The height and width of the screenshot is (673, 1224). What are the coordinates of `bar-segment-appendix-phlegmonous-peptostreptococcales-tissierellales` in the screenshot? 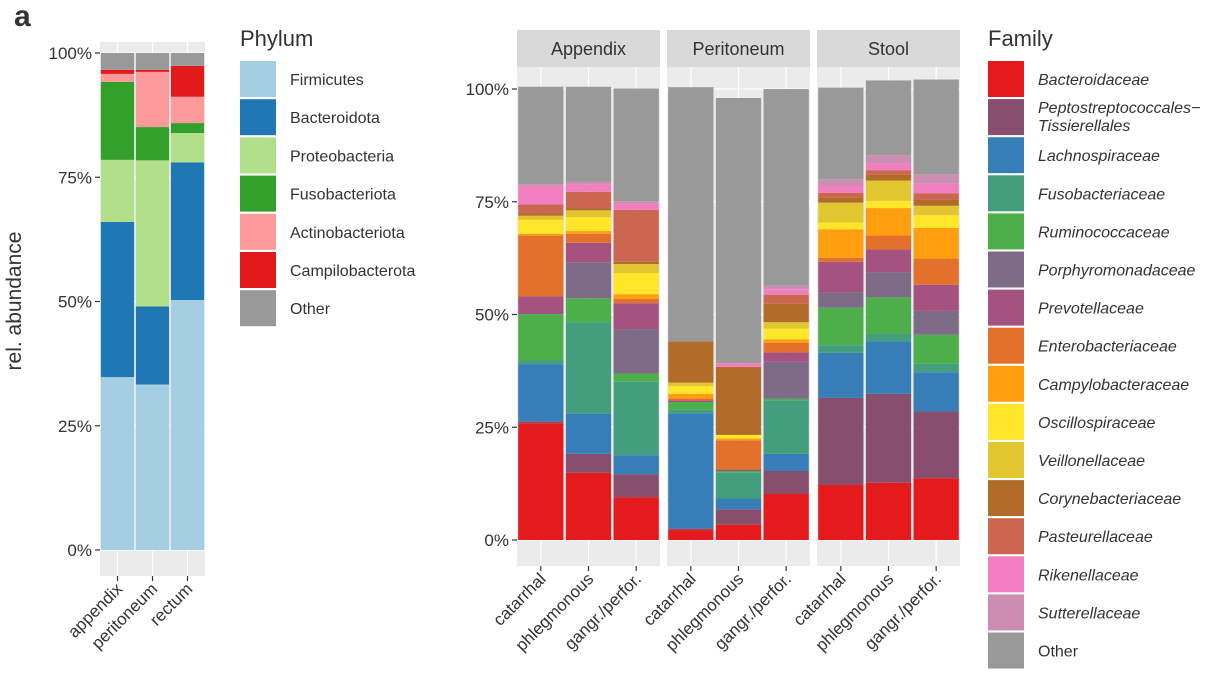 It's located at (588, 463).